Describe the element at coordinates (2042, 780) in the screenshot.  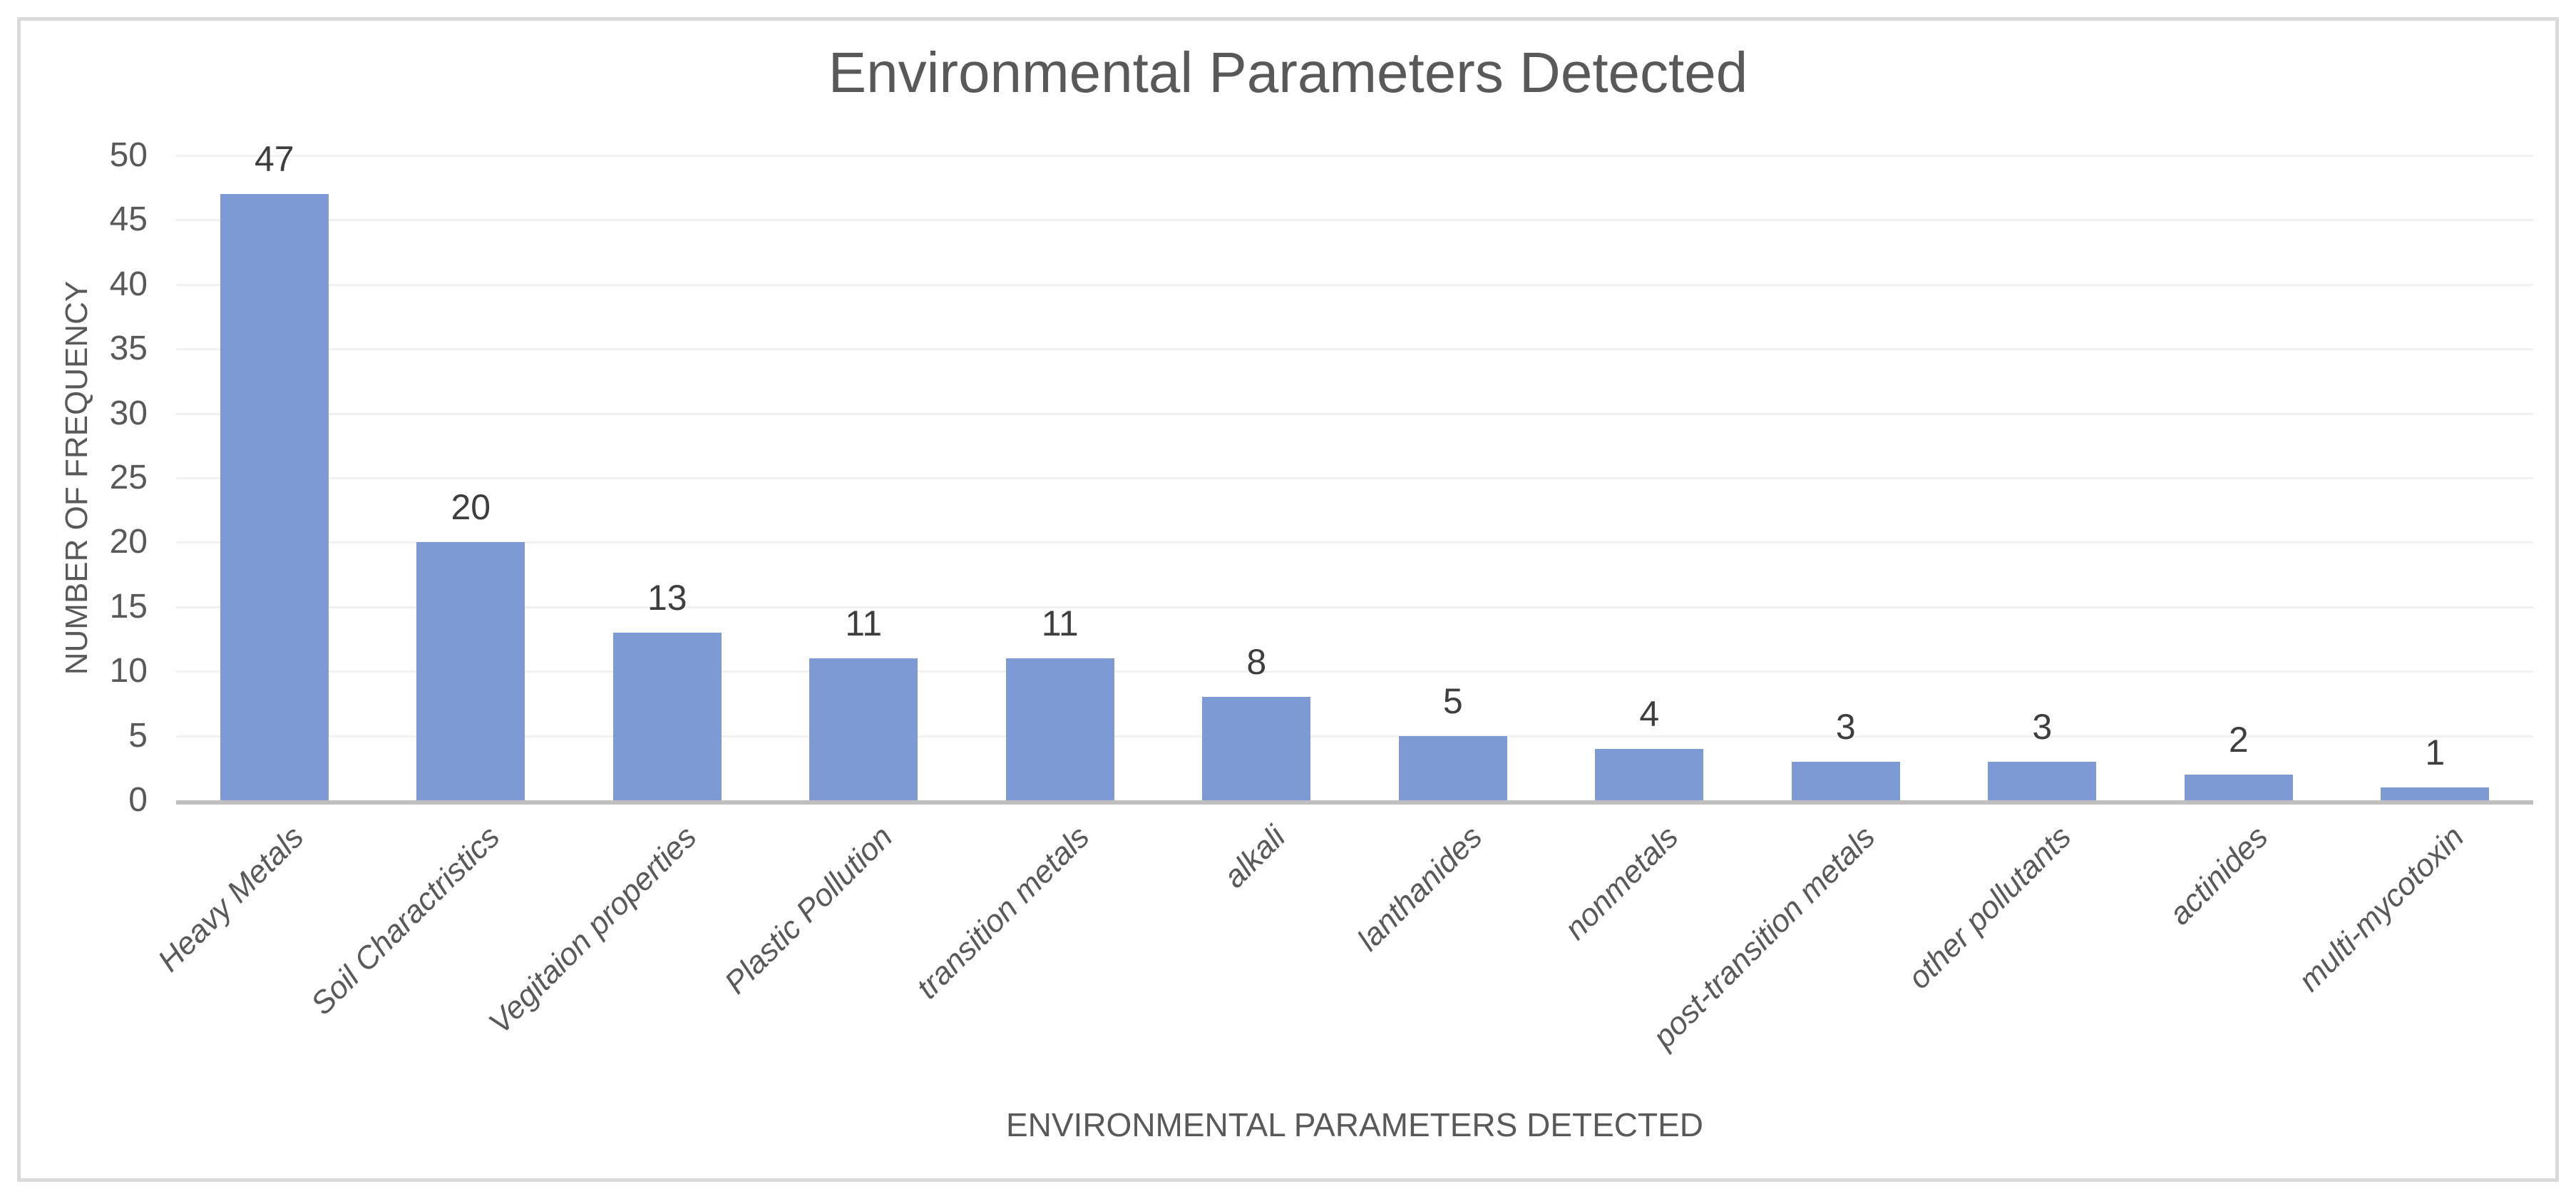
I see `bar-other-pollutants` at that location.